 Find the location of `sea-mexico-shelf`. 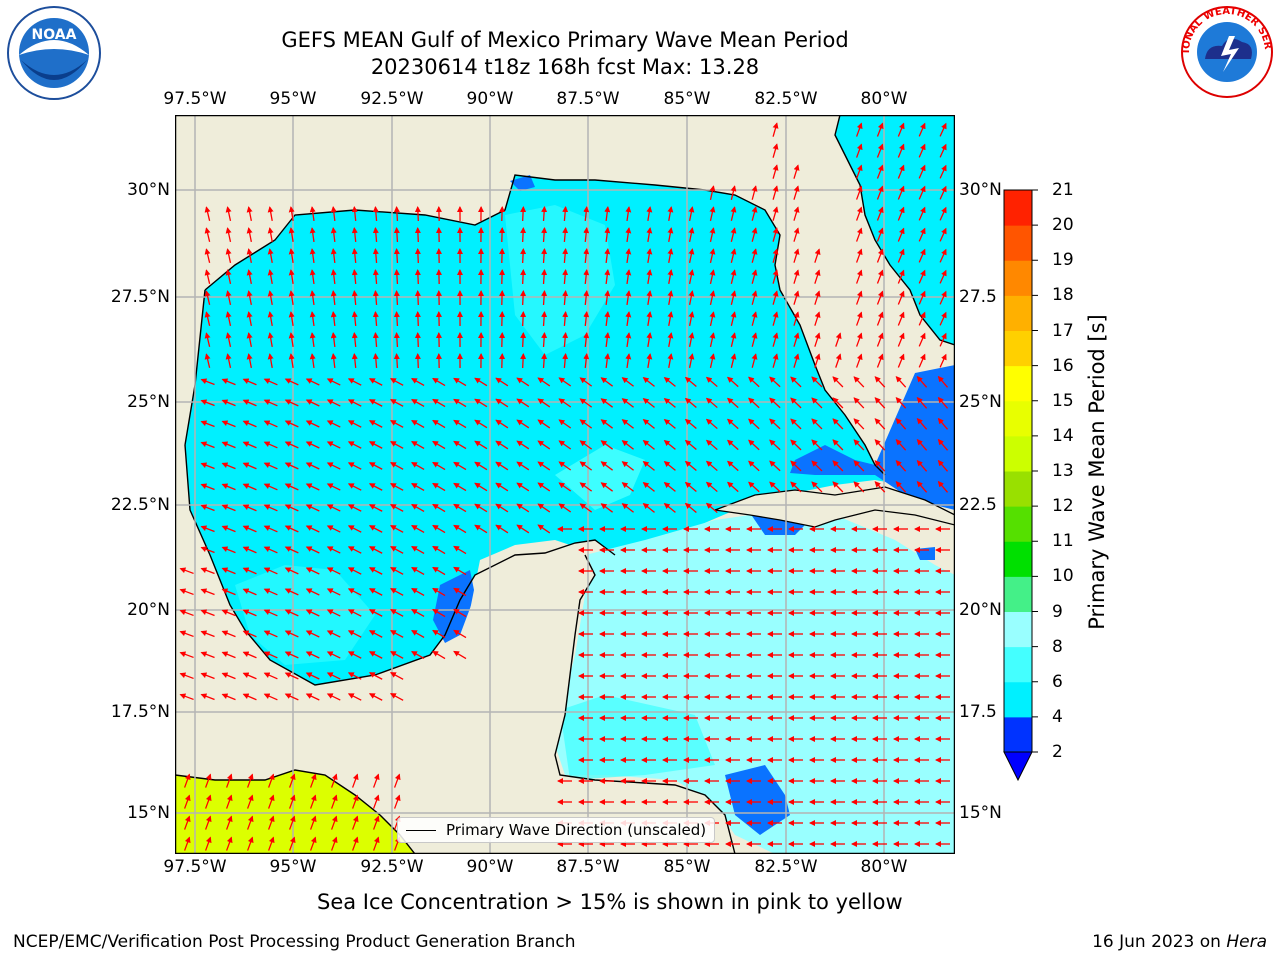

sea-mexico-shelf is located at coordinates (637, 737).